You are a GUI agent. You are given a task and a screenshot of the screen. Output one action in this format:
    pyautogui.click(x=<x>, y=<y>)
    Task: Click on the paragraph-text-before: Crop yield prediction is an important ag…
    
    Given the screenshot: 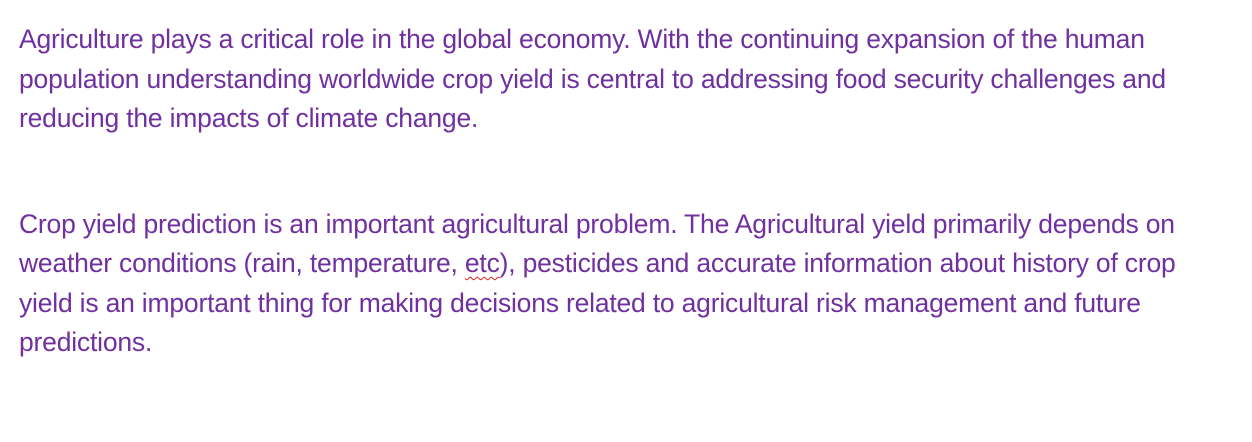 What is the action you would take?
    pyautogui.click(x=597, y=243)
    